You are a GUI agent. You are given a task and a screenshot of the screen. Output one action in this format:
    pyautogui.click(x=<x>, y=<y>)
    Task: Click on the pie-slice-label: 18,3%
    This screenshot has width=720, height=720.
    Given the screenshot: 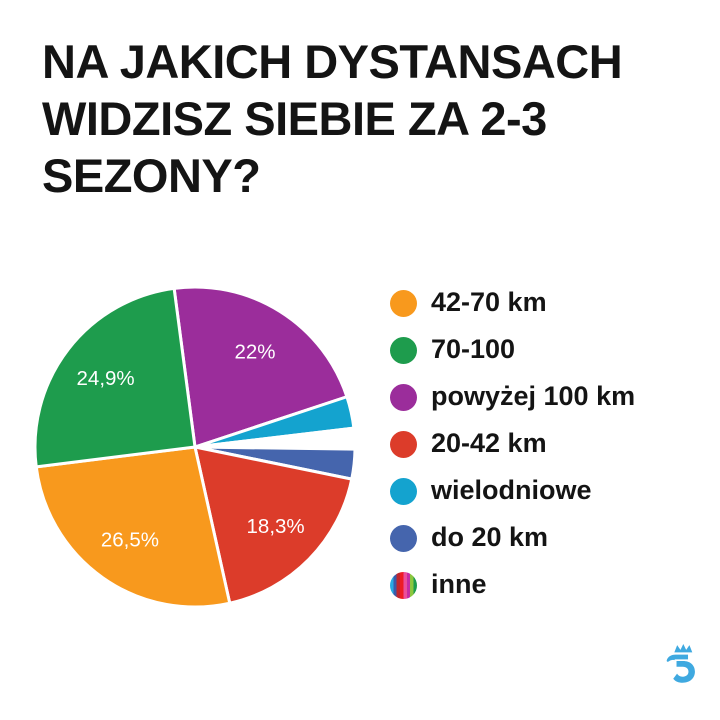 What is the action you would take?
    pyautogui.click(x=276, y=526)
    